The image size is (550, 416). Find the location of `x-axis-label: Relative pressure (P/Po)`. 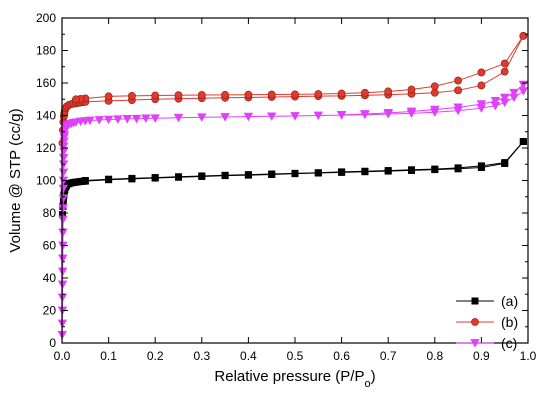

x-axis-label: Relative pressure (P/Po) is located at coordinates (294, 379).